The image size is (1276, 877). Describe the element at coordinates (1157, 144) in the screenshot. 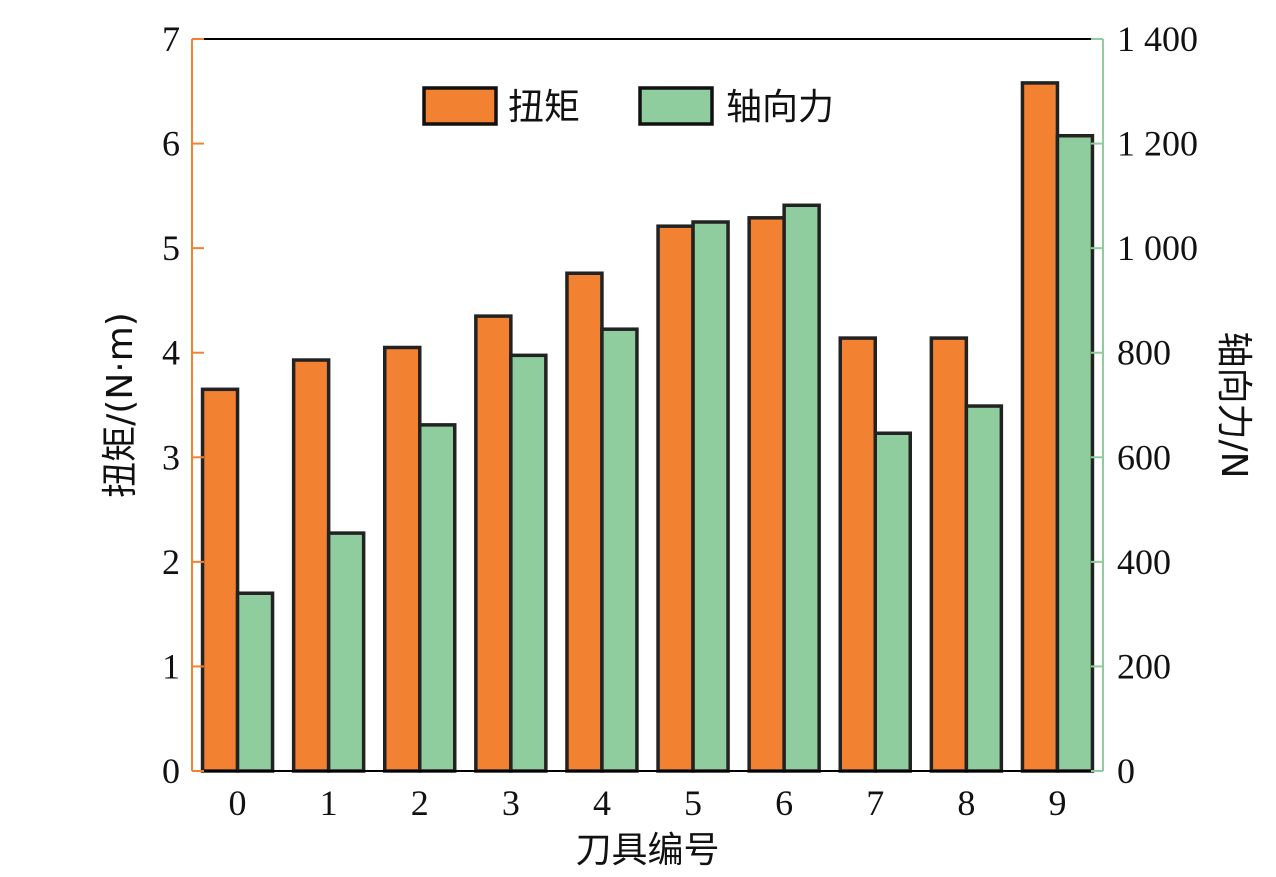

I see `right-y-tick-label: 1 200` at that location.